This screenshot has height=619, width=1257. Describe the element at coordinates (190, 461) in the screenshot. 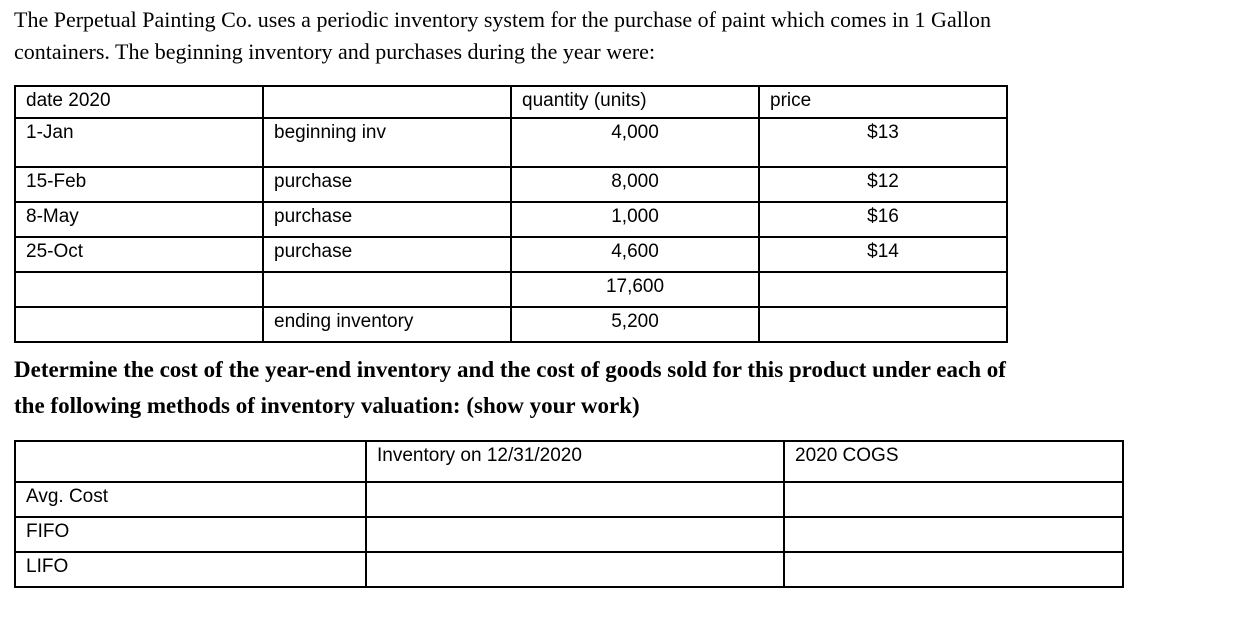

I see `header-method-empty` at that location.